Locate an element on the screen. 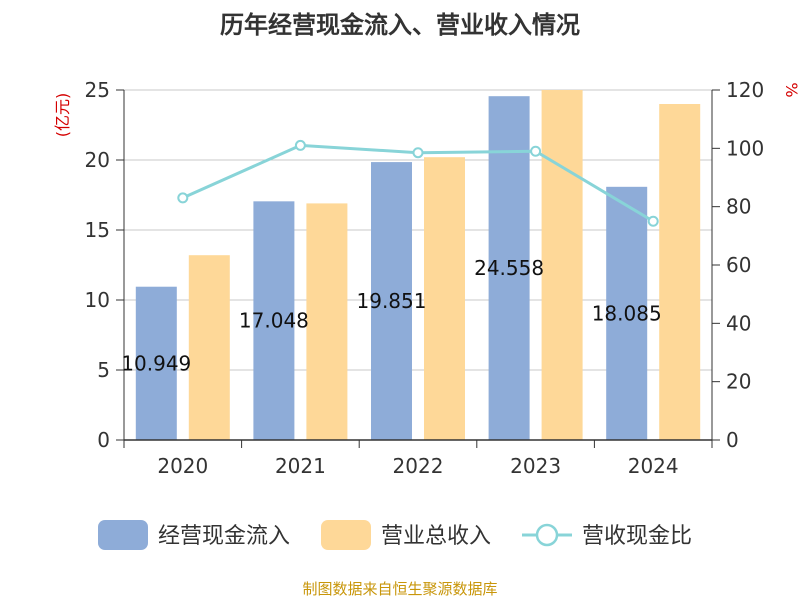 This screenshot has height=600, width=800. data-labels: 10.949 17.048 19.851 24.558 18.085 is located at coordinates (391, 315).